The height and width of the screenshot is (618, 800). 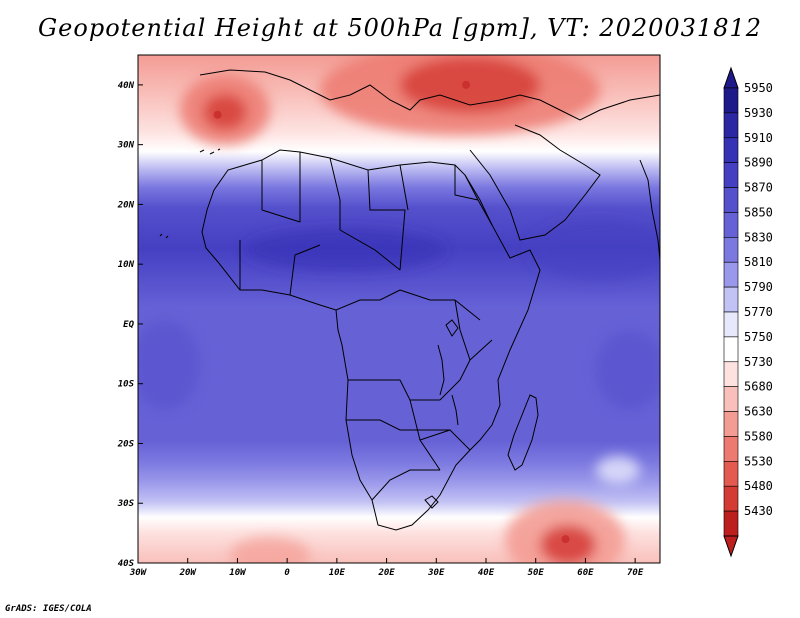 I want to click on lat-tick-label: 40S, so click(x=126, y=564).